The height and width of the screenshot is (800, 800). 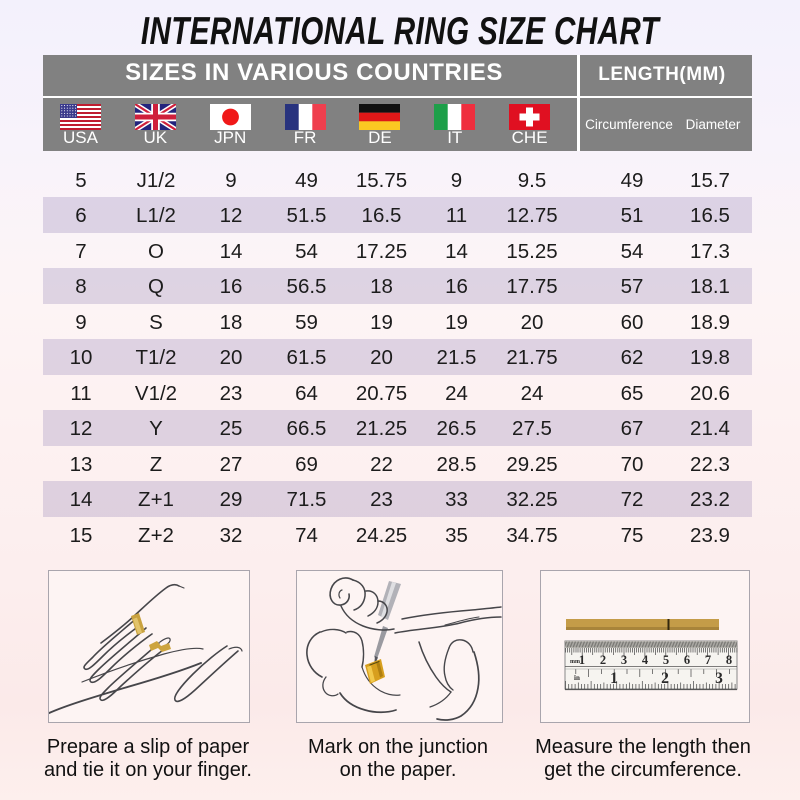 I want to click on svg-text: 5, so click(x=666, y=660).